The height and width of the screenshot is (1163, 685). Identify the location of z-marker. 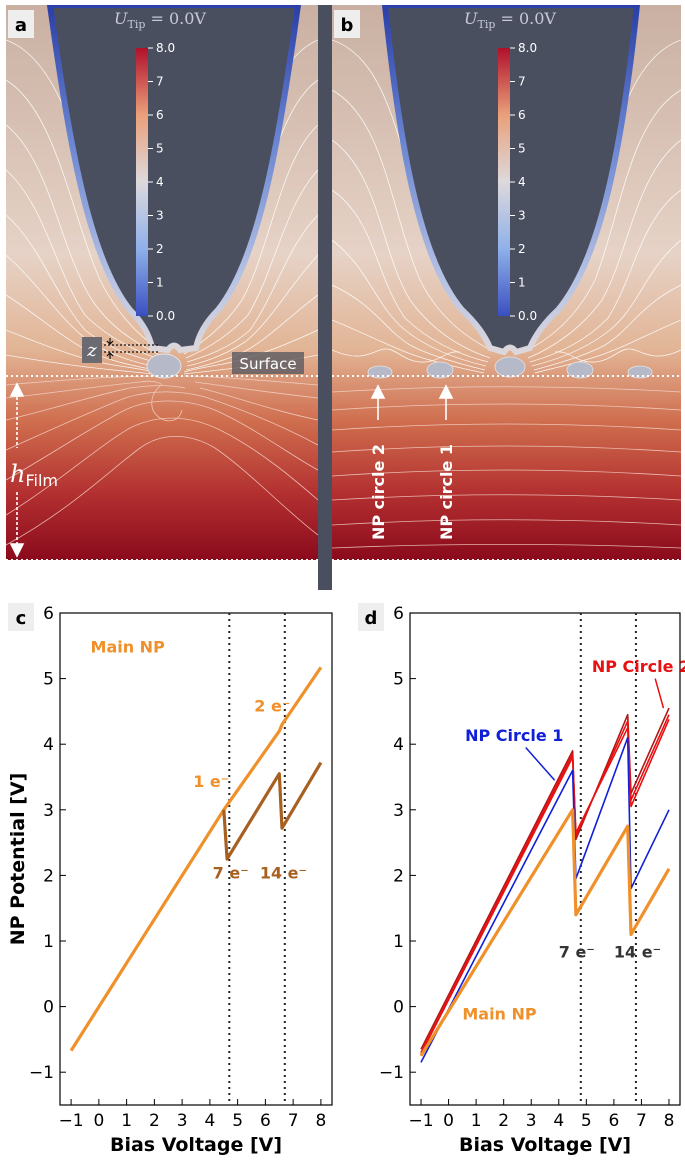
(132, 348).